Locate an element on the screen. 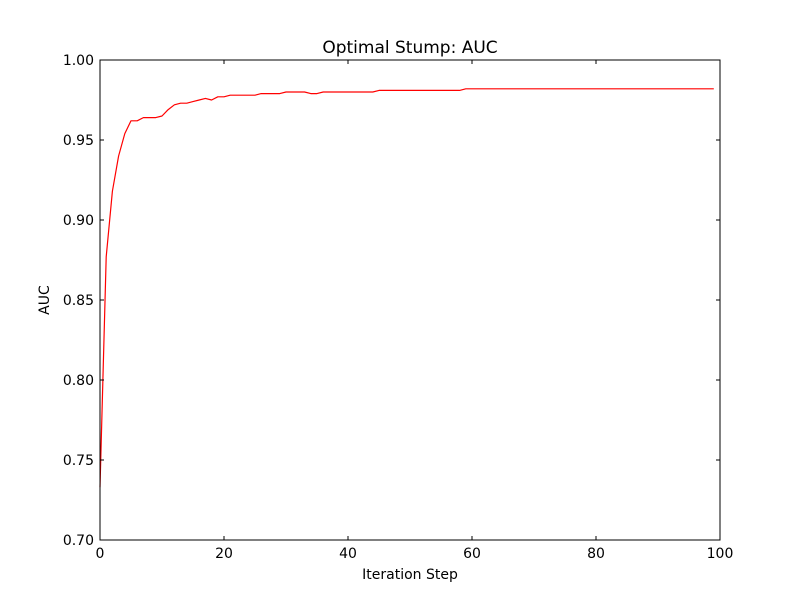 The image size is (800, 600). x-tick-label: 80 is located at coordinates (596, 554).